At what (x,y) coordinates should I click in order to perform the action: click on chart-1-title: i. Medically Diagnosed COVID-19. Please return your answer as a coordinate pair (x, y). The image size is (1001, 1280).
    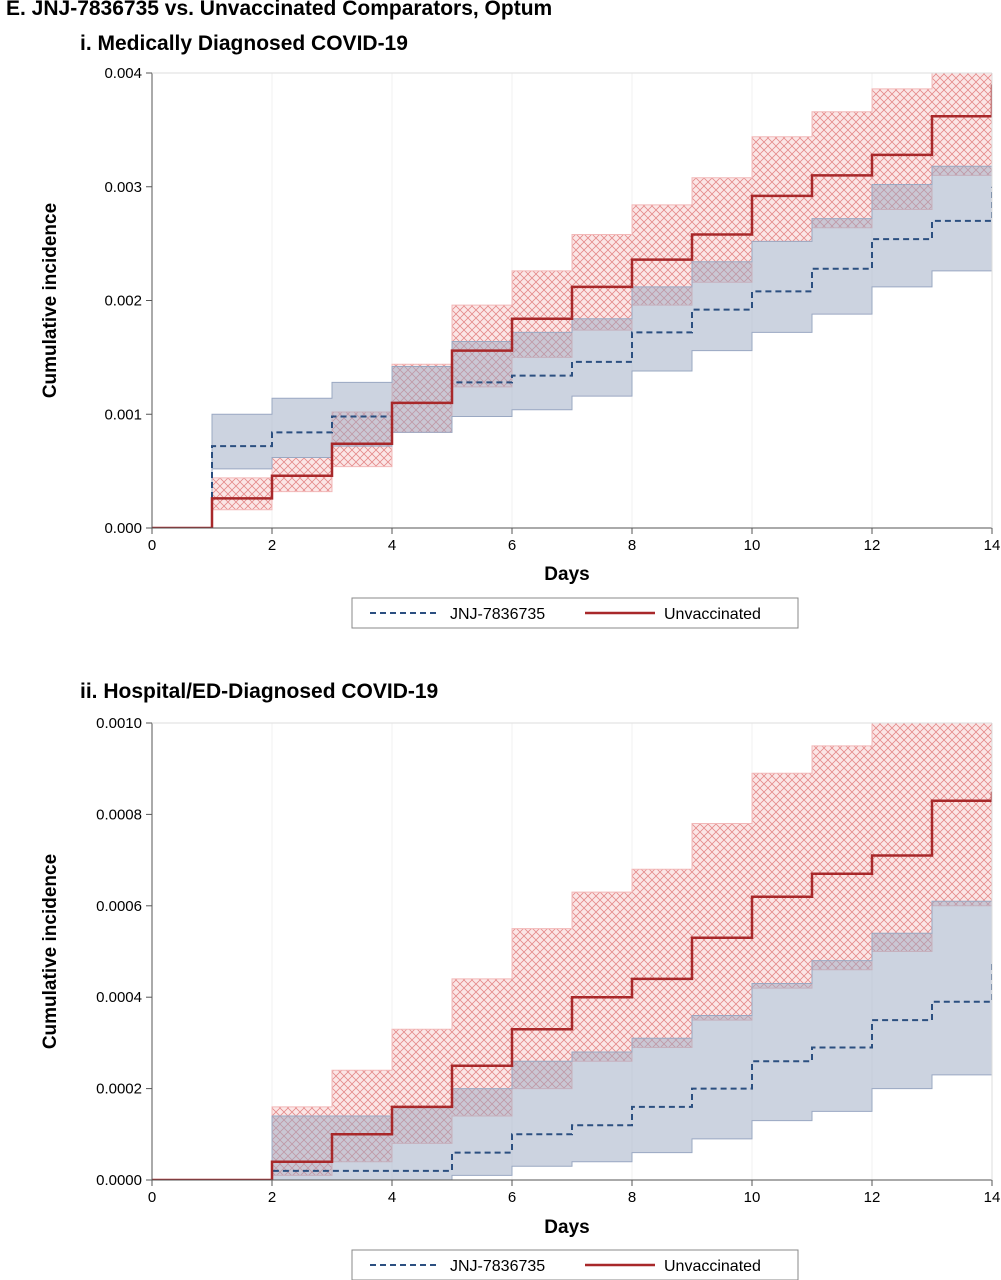
    Looking at the image, I should click on (244, 43).